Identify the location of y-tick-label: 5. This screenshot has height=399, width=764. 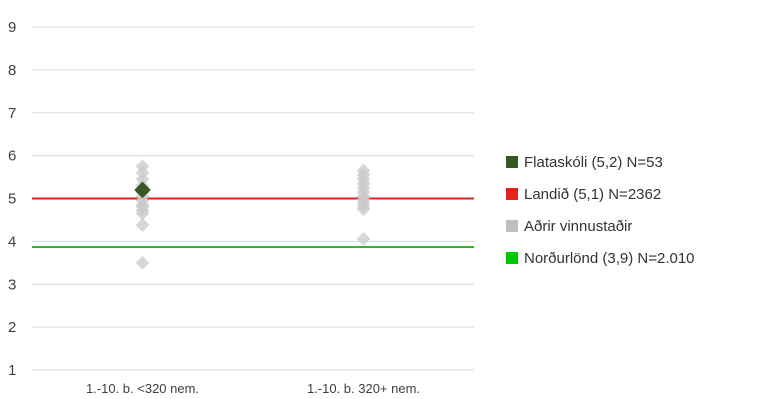
(12, 199).